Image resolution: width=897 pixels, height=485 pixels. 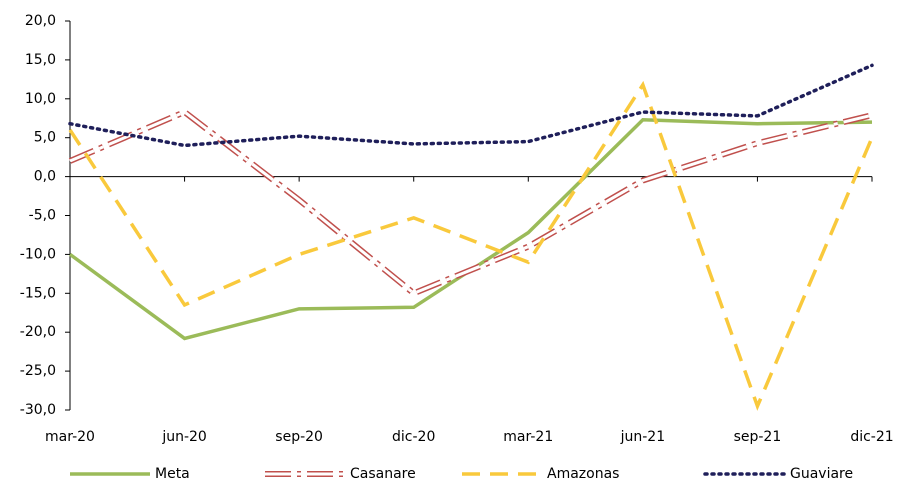 What do you see at coordinates (821, 474) in the screenshot?
I see `legend-label: Guaviare` at bounding box center [821, 474].